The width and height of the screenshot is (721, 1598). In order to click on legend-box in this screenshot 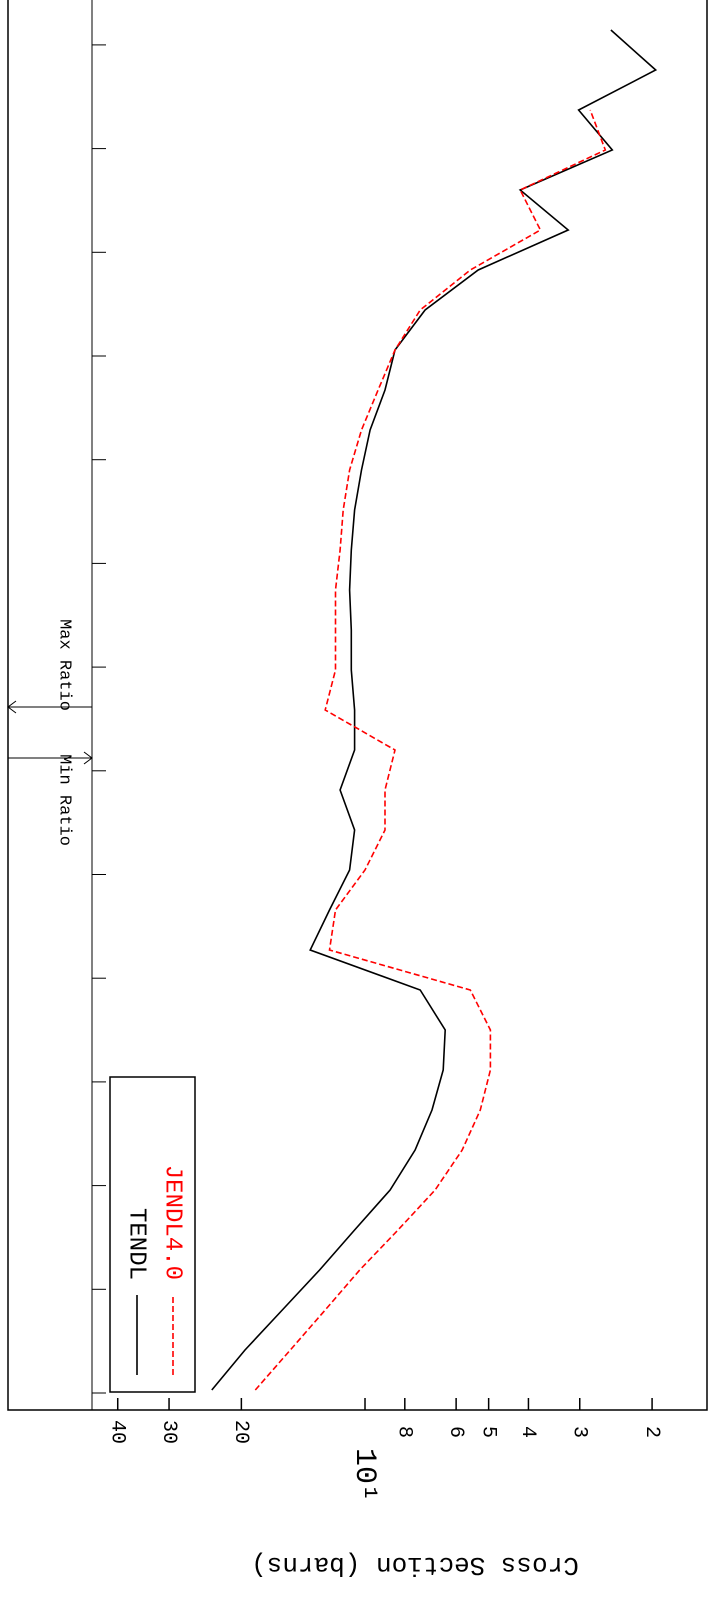, I will do `click(152, 1234)`.